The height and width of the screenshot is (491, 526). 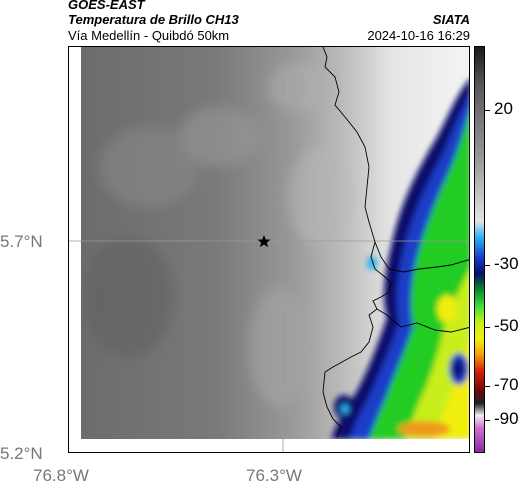 What do you see at coordinates (503, 108) in the screenshot?
I see `colorbar-label: 20` at bounding box center [503, 108].